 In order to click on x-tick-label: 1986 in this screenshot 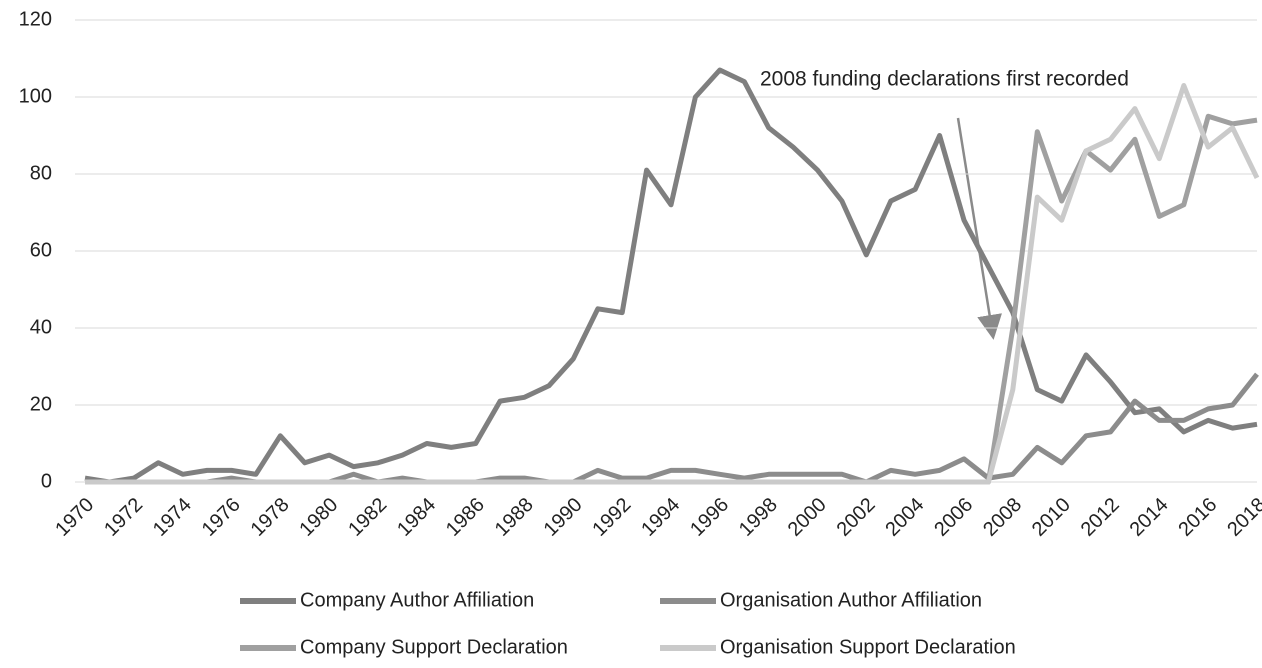, I will do `click(465, 517)`.